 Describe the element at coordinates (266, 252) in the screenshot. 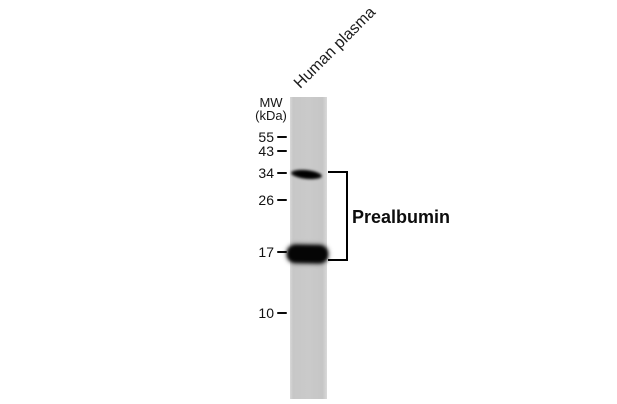

I see `mw-marker-label-17: 17` at that location.